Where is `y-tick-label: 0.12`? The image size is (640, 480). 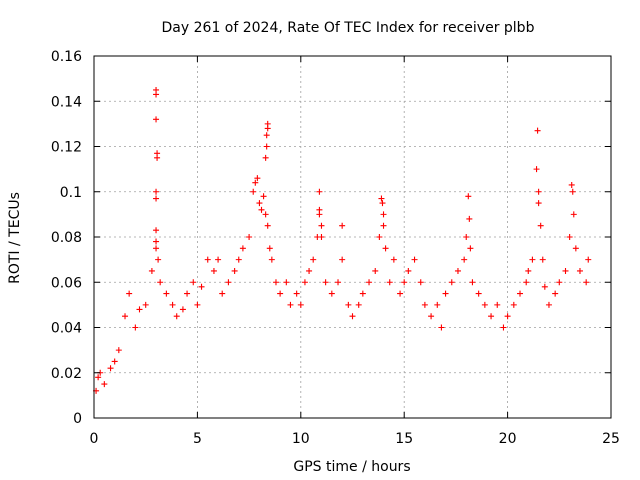 y-tick-label: 0.12 is located at coordinates (66, 148).